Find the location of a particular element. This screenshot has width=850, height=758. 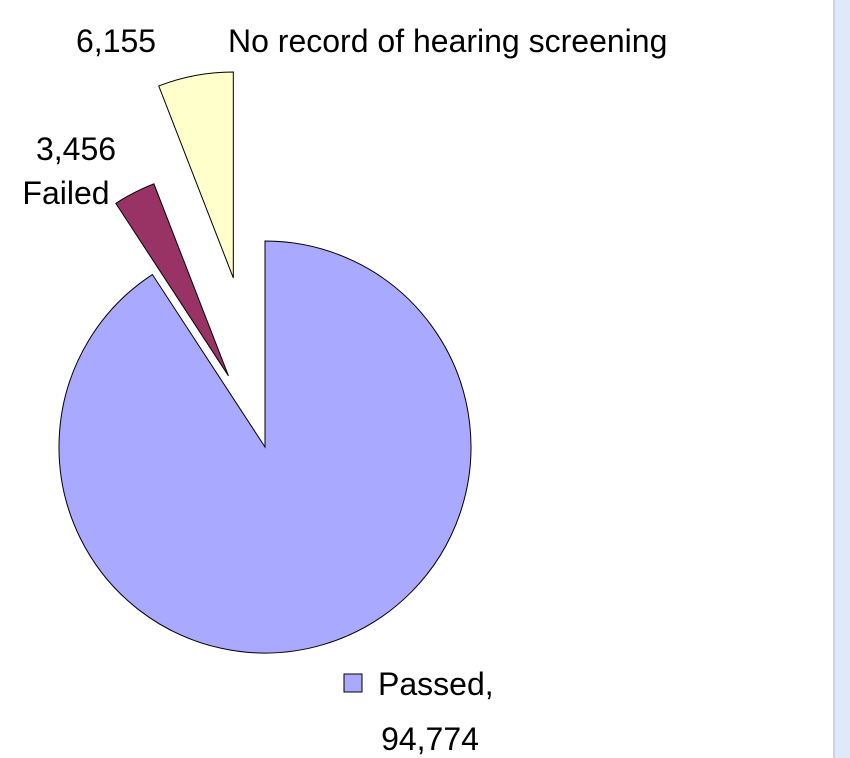

side-panel is located at coordinates (842, 379).